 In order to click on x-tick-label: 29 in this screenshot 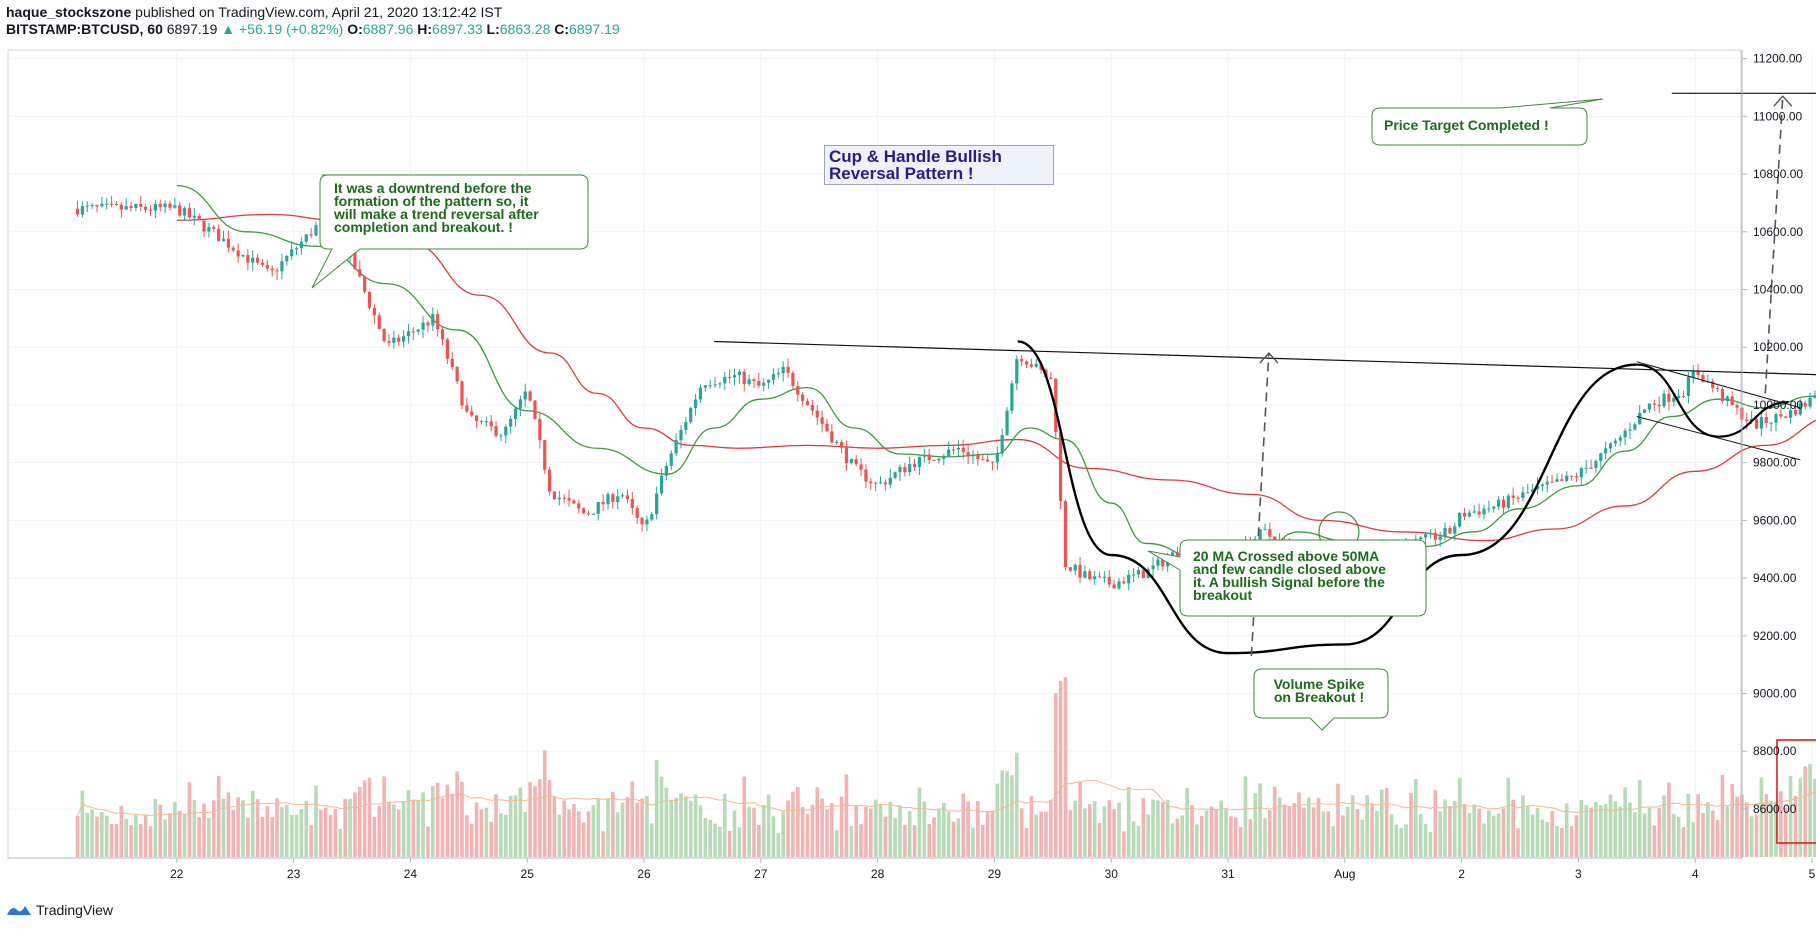, I will do `click(995, 874)`.